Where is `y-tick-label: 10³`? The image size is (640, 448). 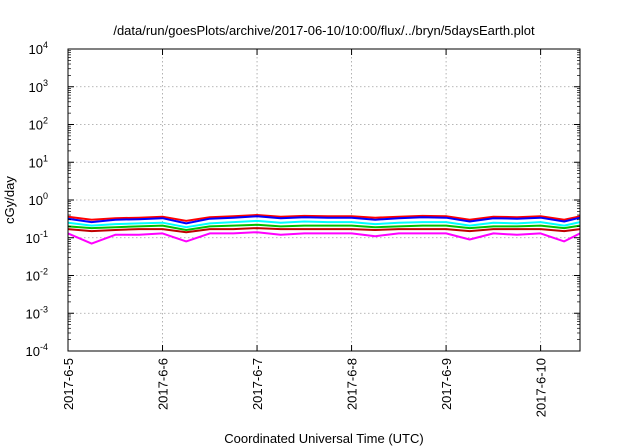 y-tick-label: 10³ is located at coordinates (38, 86).